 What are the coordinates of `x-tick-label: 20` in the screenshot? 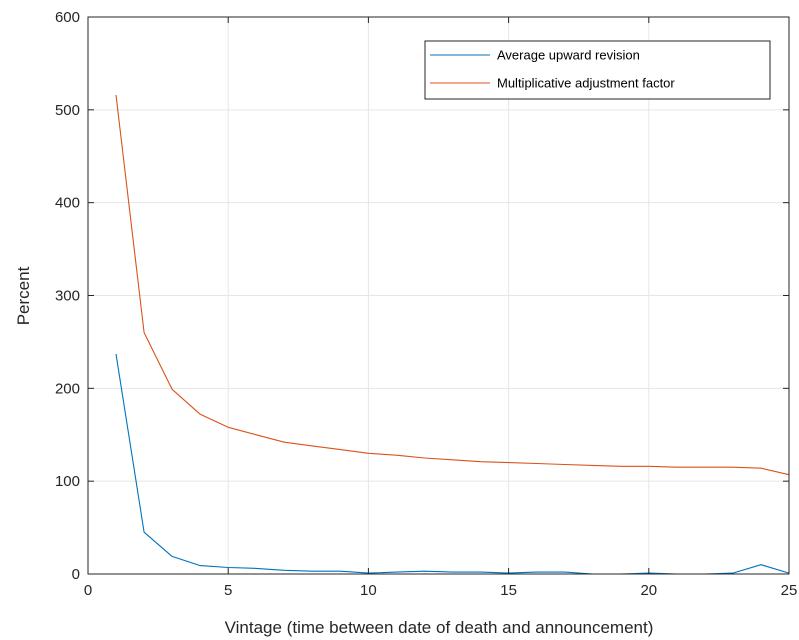 It's located at (648, 590).